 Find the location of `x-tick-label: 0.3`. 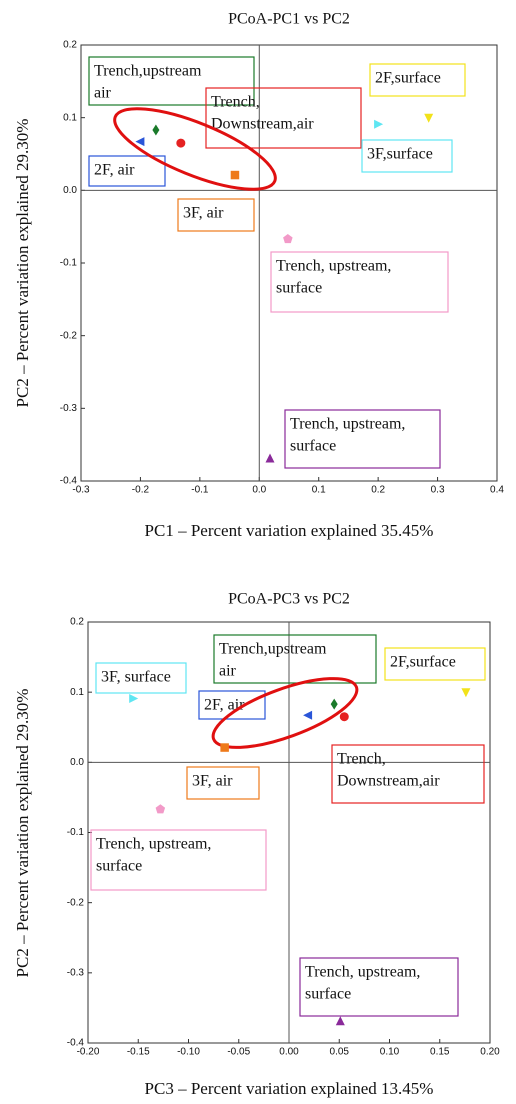

x-tick-label: 0.3 is located at coordinates (438, 490).